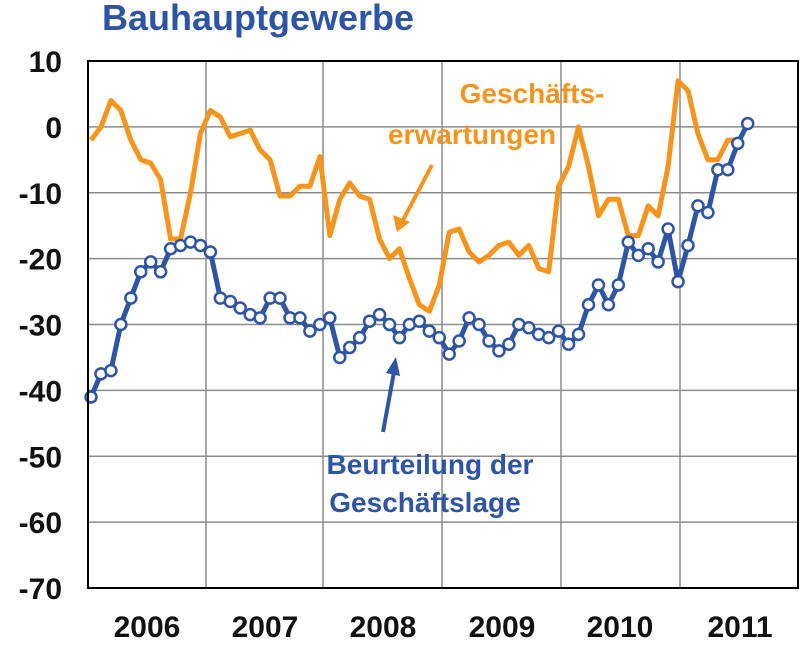 This screenshot has width=800, height=646. I want to click on annotation-situation: Beurteilung der Geschäftslage, so click(430, 437).